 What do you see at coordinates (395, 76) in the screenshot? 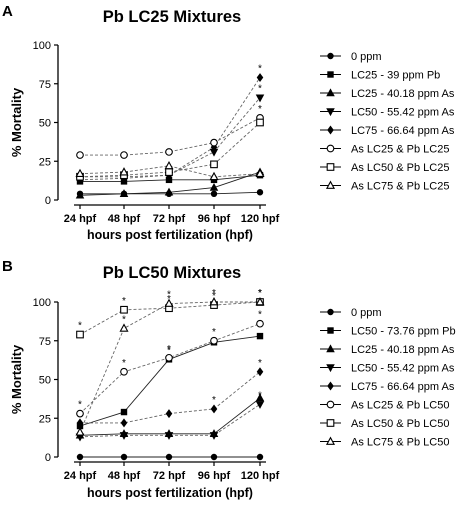
I see `legend-label: LC25 - 39 ppm Pb` at bounding box center [395, 76].